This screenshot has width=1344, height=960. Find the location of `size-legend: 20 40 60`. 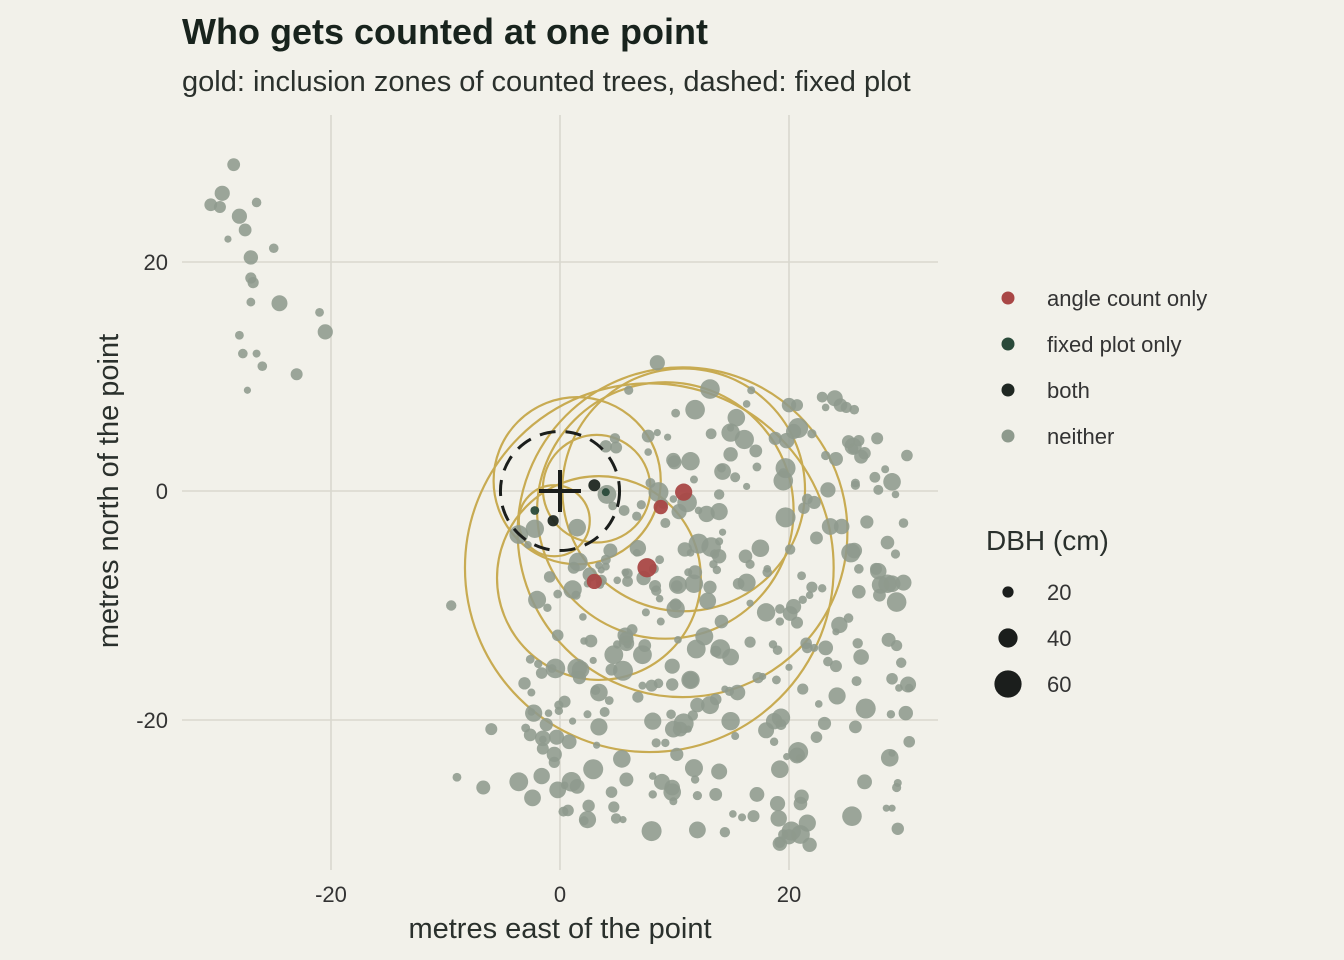

size-legend: 20 40 60 is located at coordinates (1032, 639).